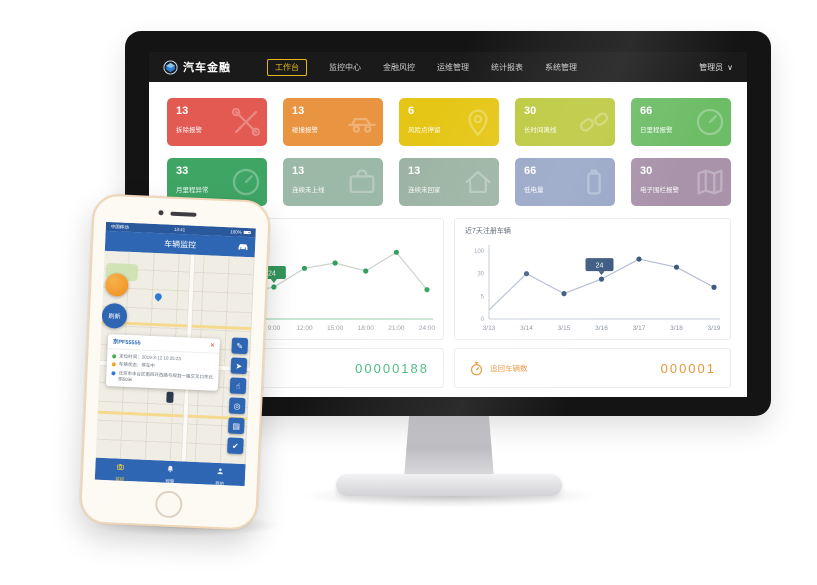 The width and height of the screenshot is (817, 585). I want to click on svg-text: 9:00, so click(274, 328).